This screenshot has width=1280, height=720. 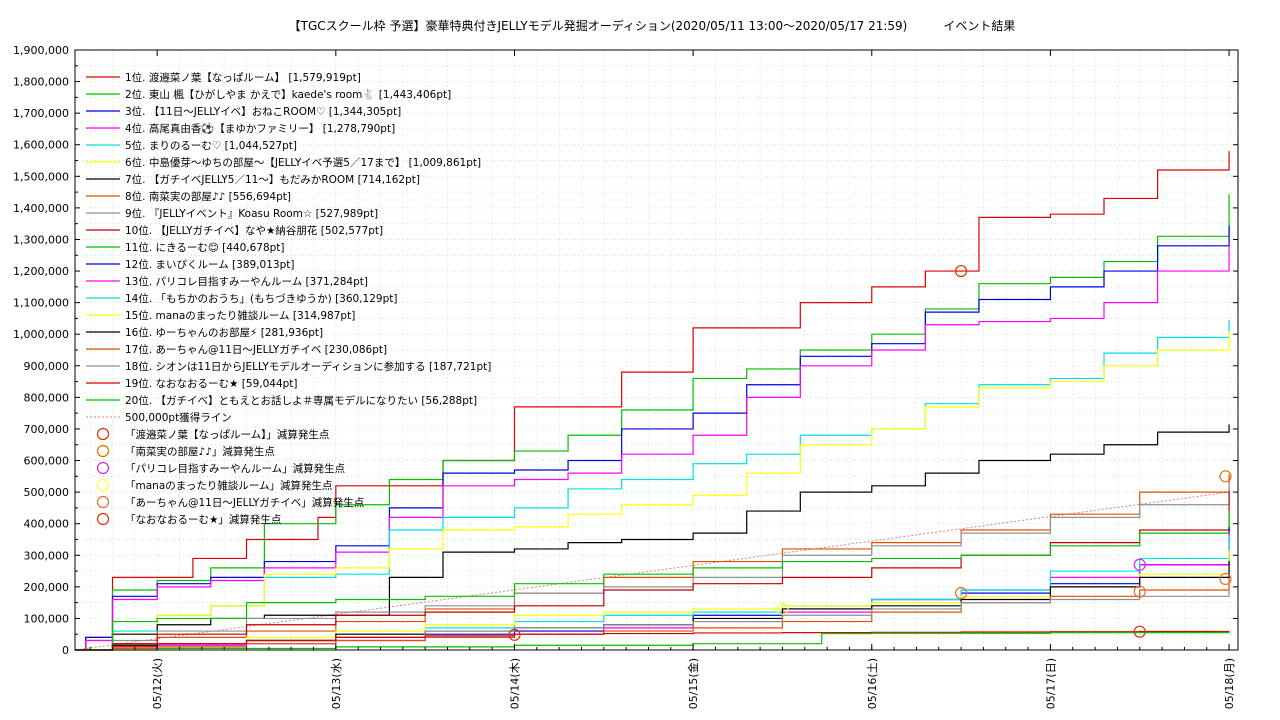 I want to click on x-tick-label: 05/13(水), so click(x=336, y=683).